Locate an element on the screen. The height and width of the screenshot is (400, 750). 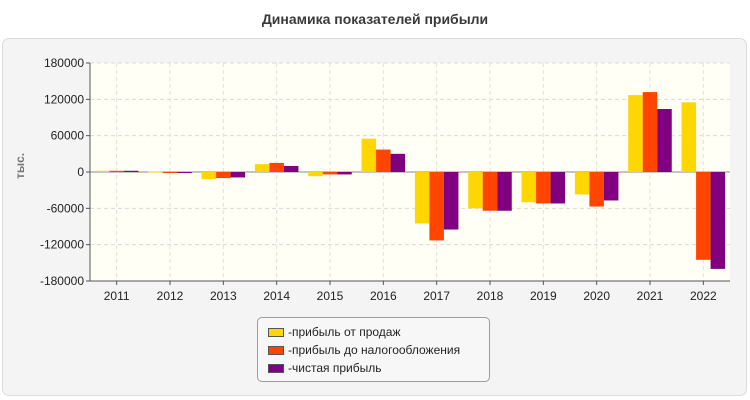
legend-label: прибыль от продаж is located at coordinates (346, 332).